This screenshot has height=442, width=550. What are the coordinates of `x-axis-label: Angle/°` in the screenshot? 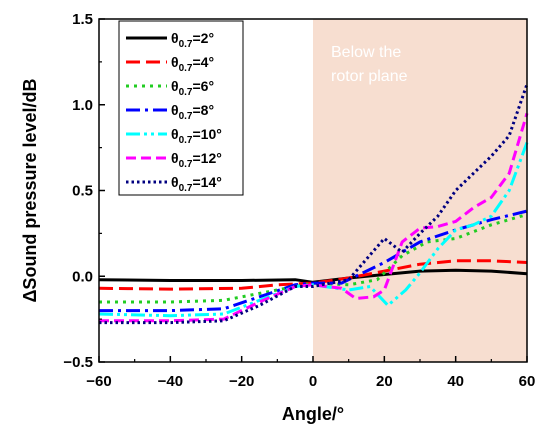 It's located at (313, 414).